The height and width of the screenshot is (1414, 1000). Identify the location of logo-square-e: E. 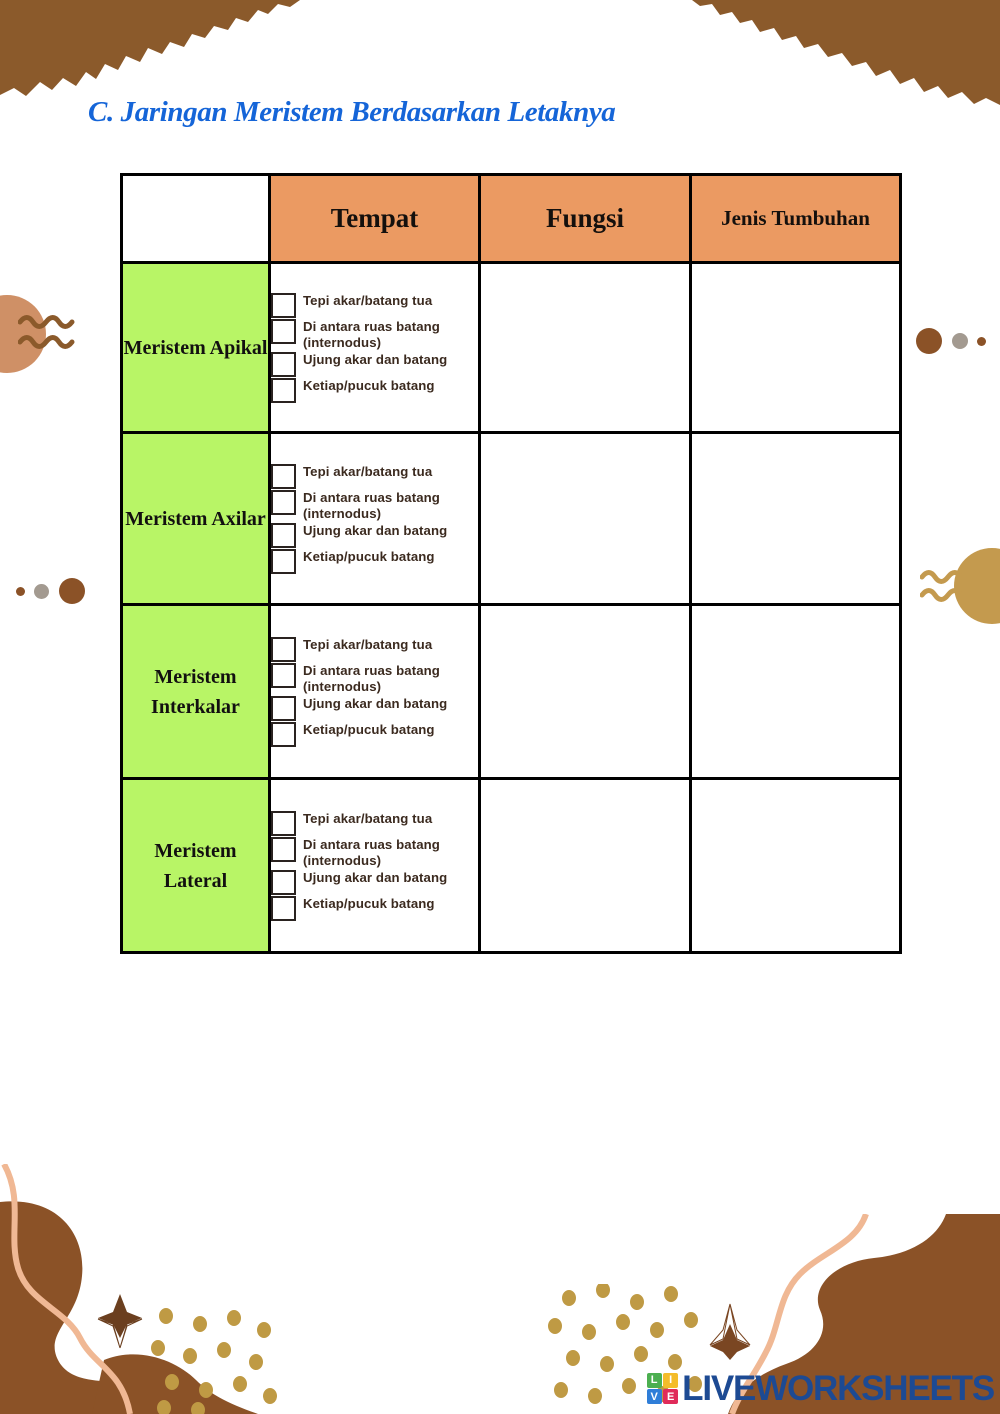
(671, 1397).